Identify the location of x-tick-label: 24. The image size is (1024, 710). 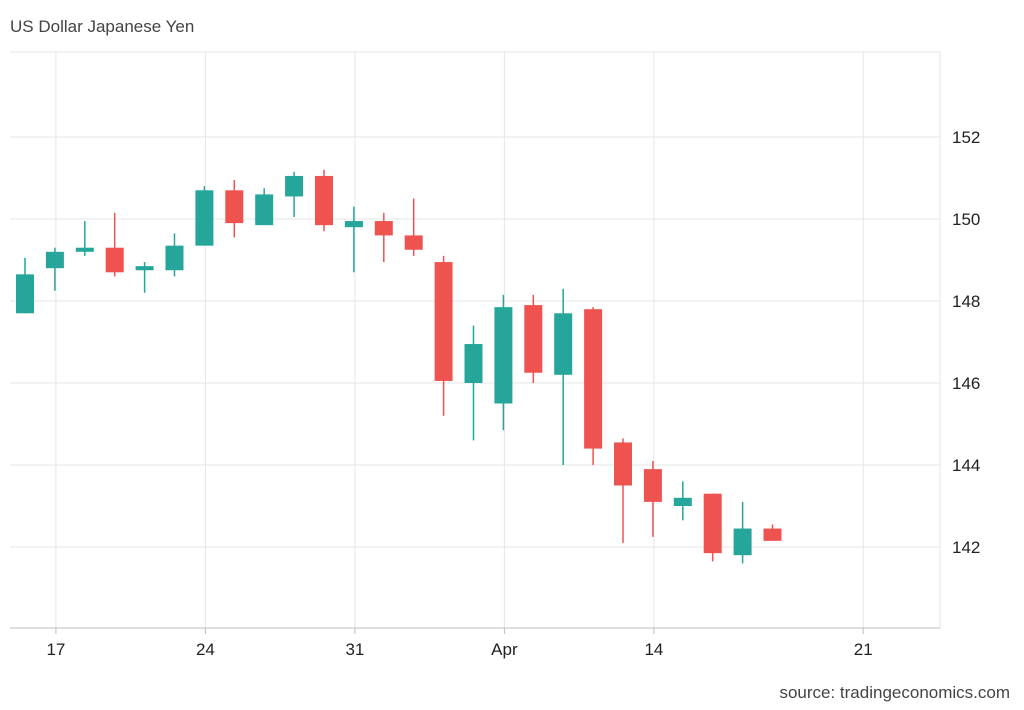
(205, 649).